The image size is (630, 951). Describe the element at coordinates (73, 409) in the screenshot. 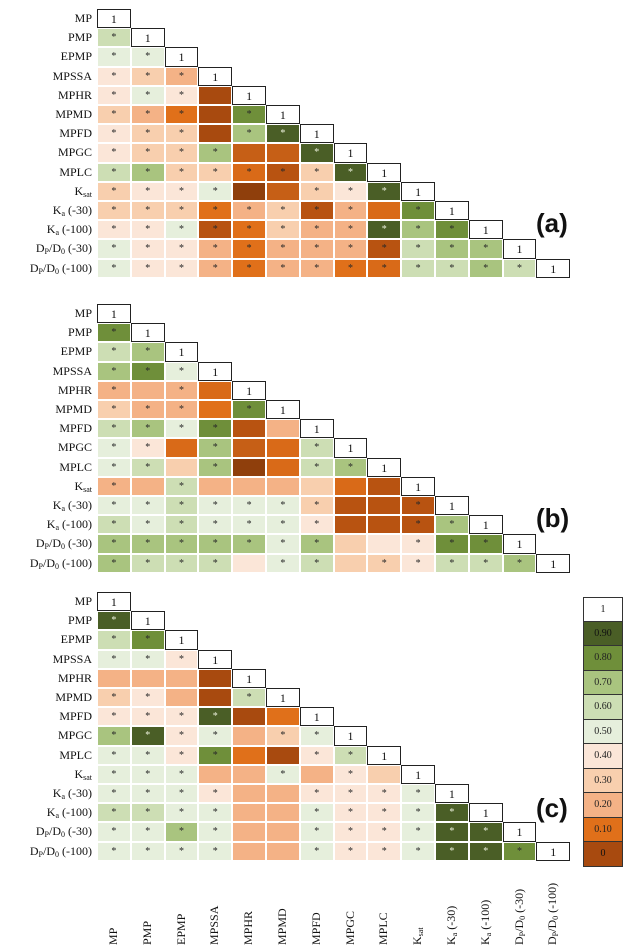

I see `row-label-2-6: MPMD` at that location.